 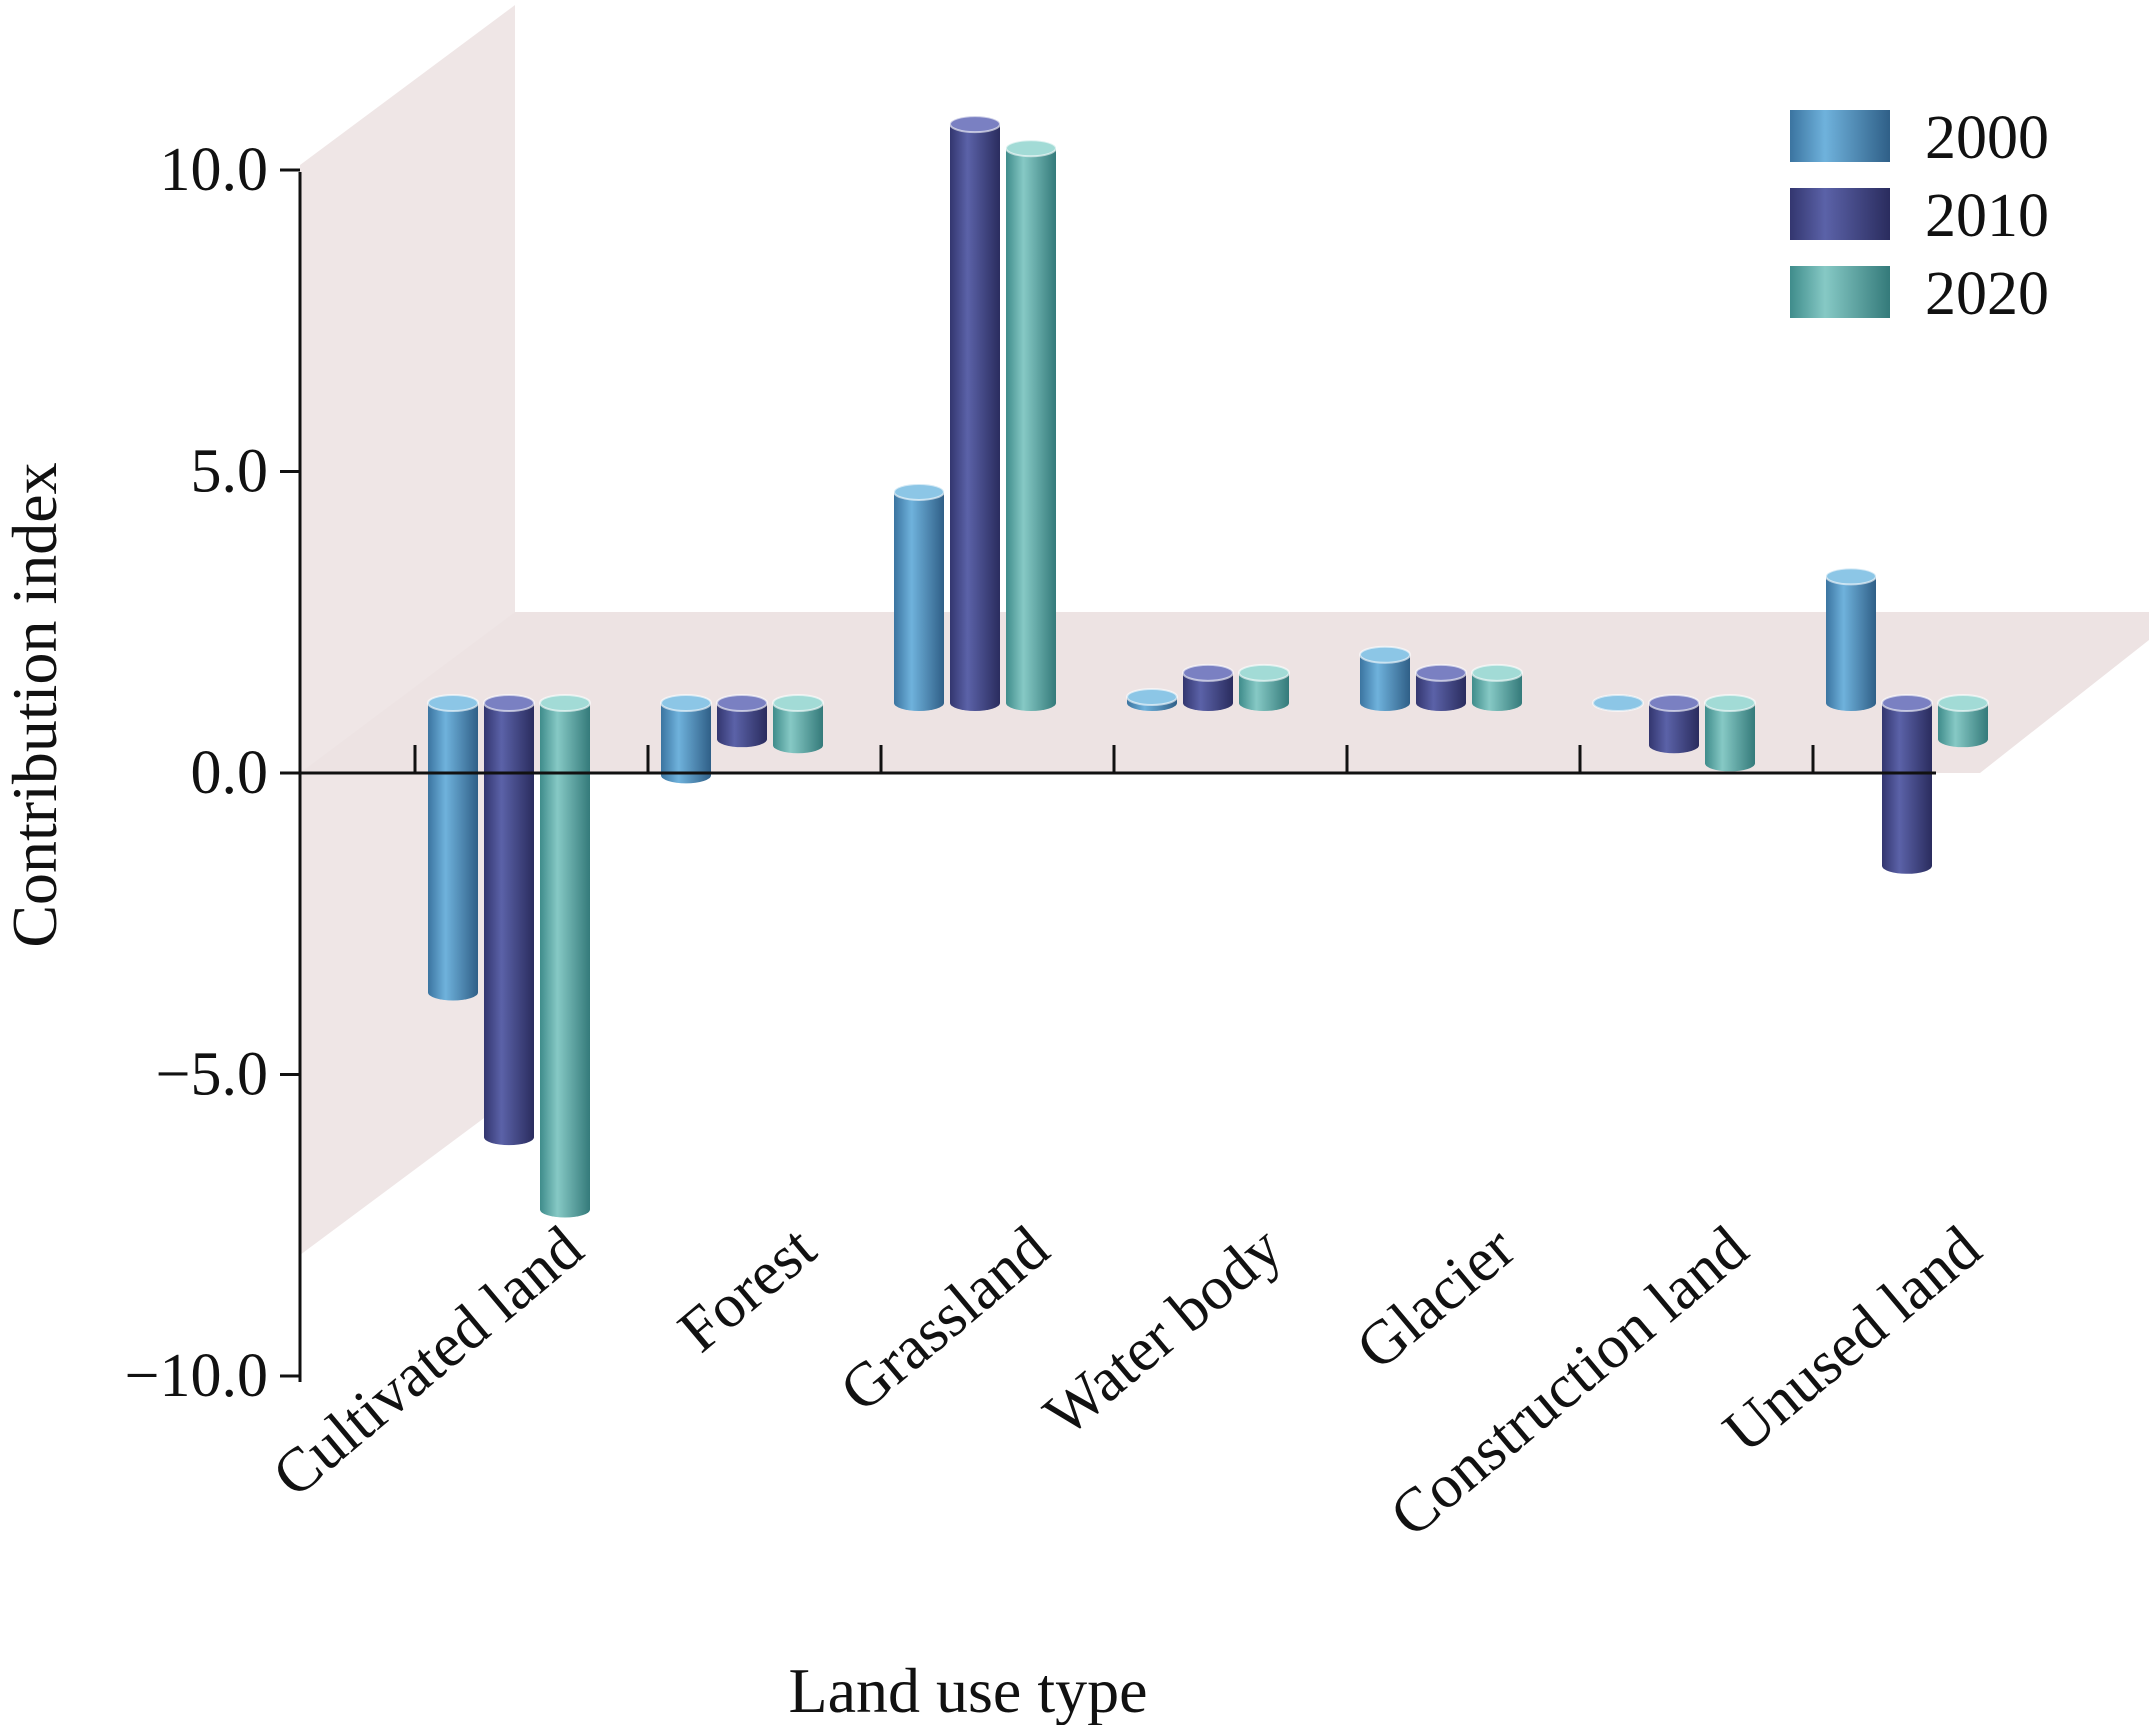 I want to click on y-ticks: 10.0 5.0 0.0 −5.0 −10.0, so click(x=212, y=773).